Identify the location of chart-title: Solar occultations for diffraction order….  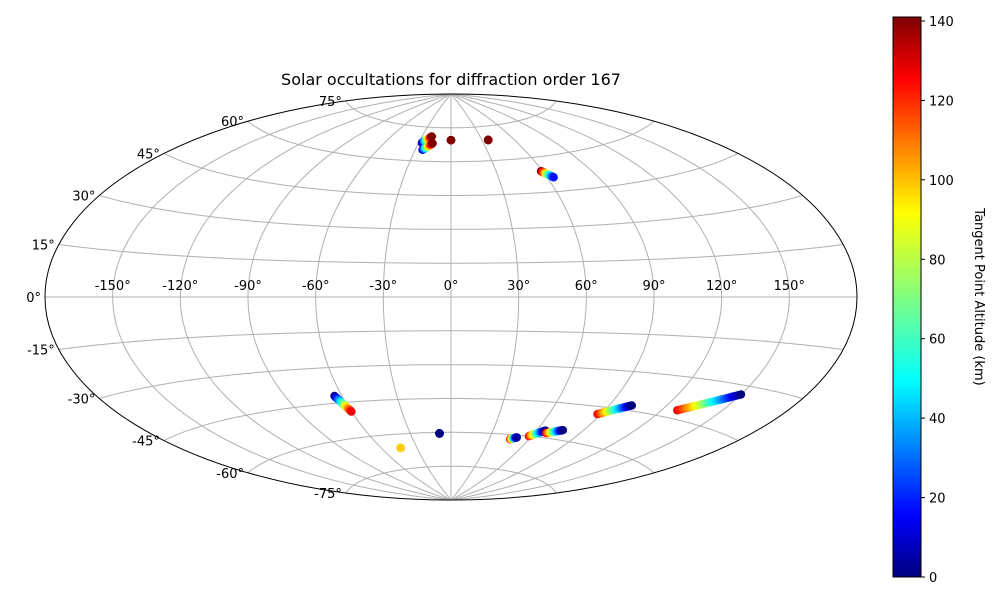
(451, 79).